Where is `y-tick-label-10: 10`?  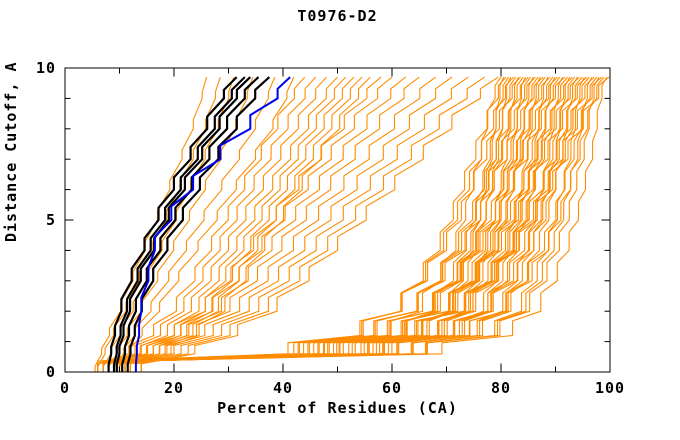
y-tick-label-10: 10 is located at coordinates (45, 68).